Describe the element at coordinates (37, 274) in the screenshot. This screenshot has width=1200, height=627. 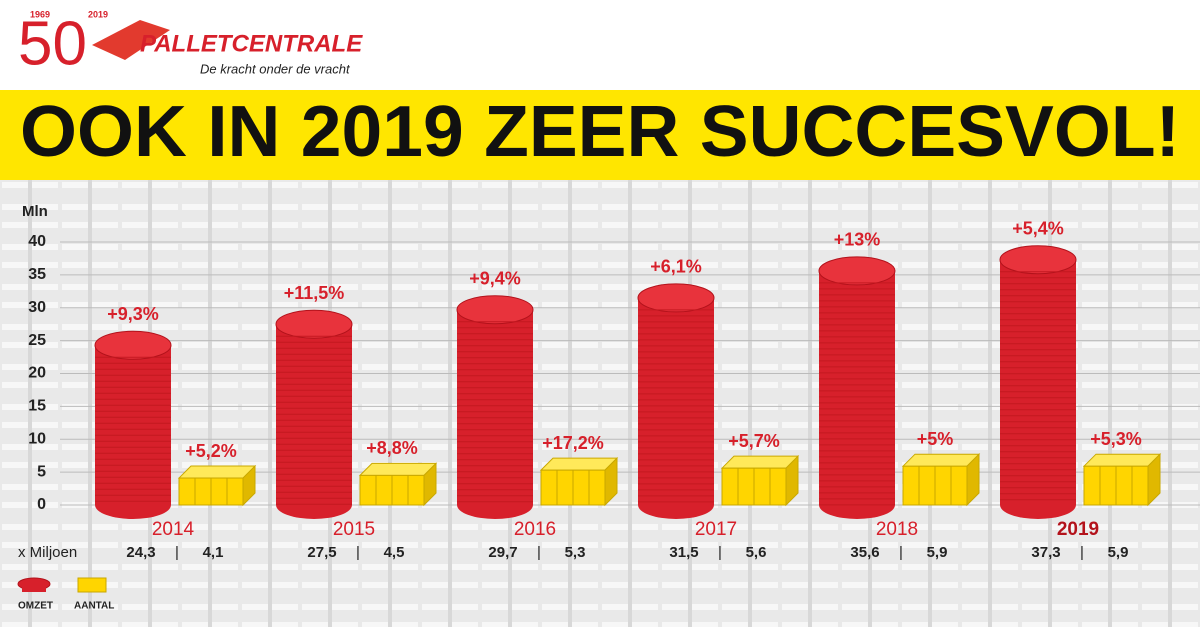
I see `y-tick-label: 35` at that location.